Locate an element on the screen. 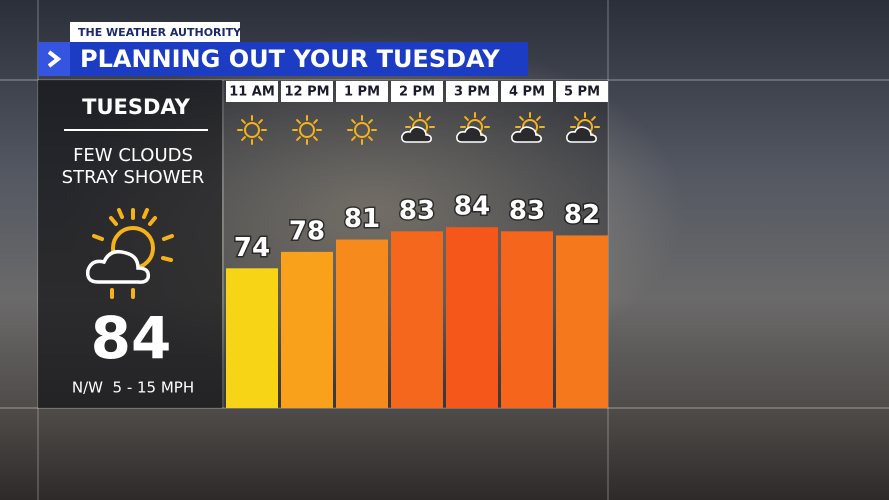  condition: FEW CLOUDS is located at coordinates (133, 155).